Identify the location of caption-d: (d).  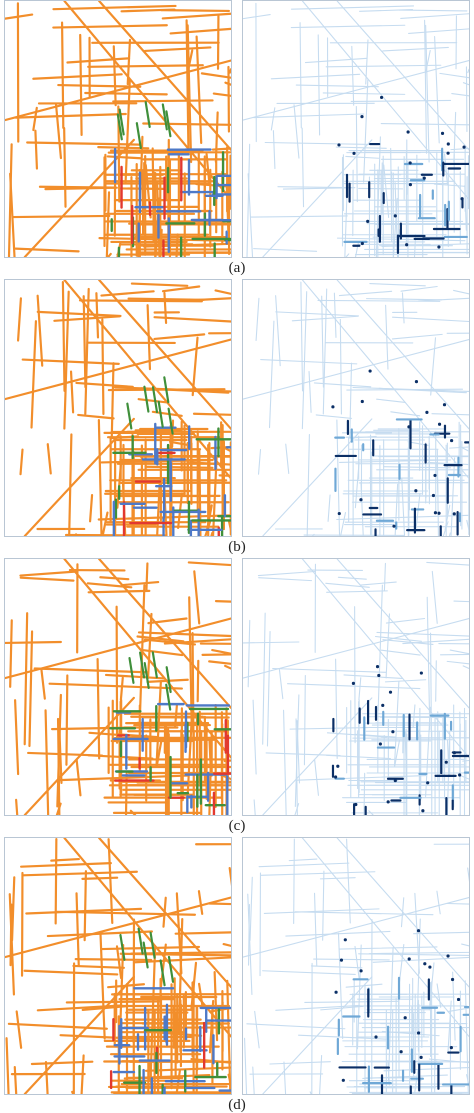
(237, 1105).